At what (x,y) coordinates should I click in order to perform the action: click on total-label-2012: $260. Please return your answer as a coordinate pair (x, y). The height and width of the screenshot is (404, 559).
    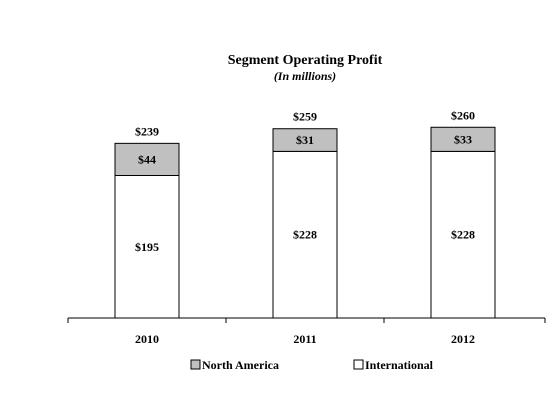
    Looking at the image, I should click on (463, 115).